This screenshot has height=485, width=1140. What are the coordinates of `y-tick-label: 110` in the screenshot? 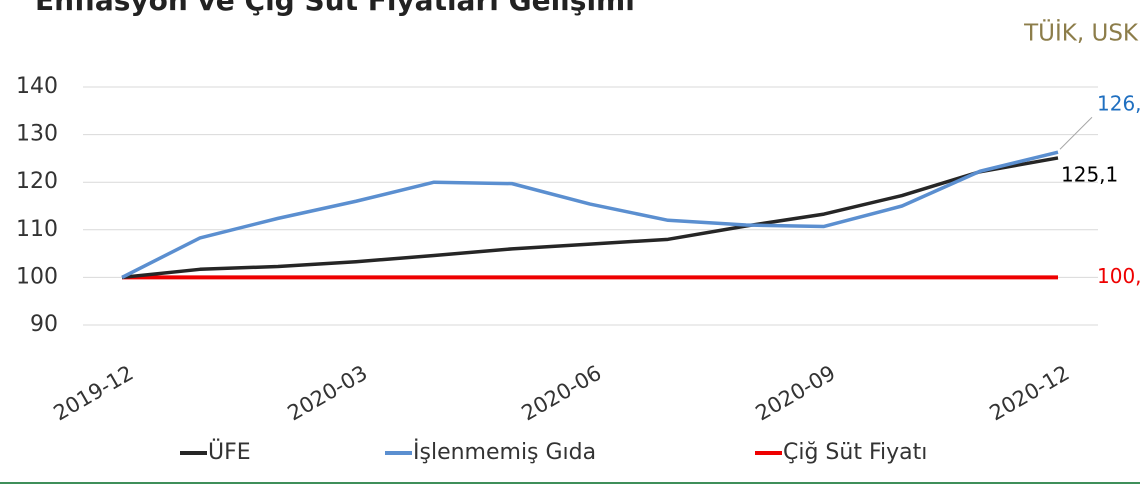 It's located at (37, 229).